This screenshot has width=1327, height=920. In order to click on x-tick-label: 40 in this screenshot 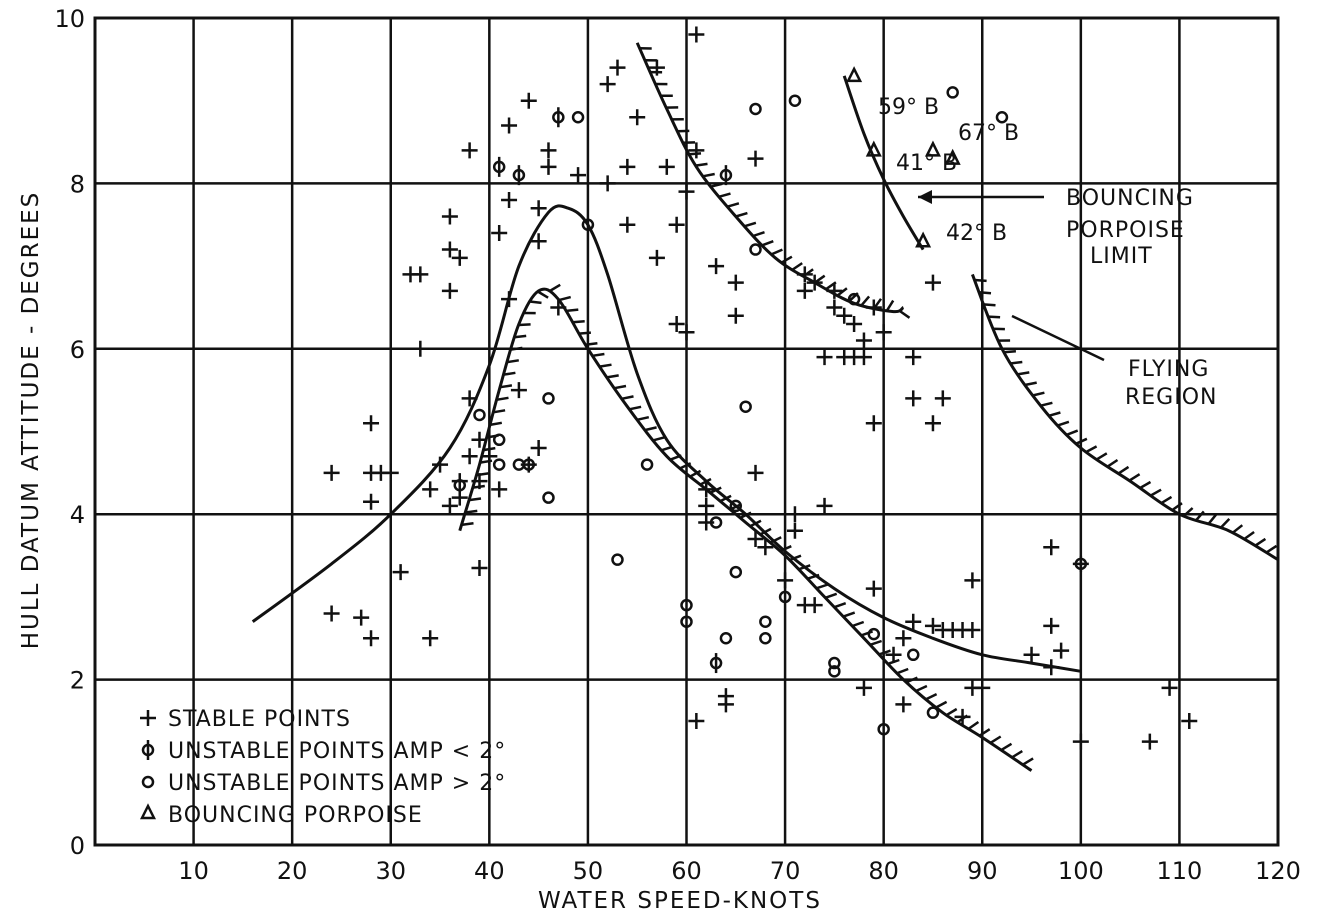, I will do `click(489, 871)`.